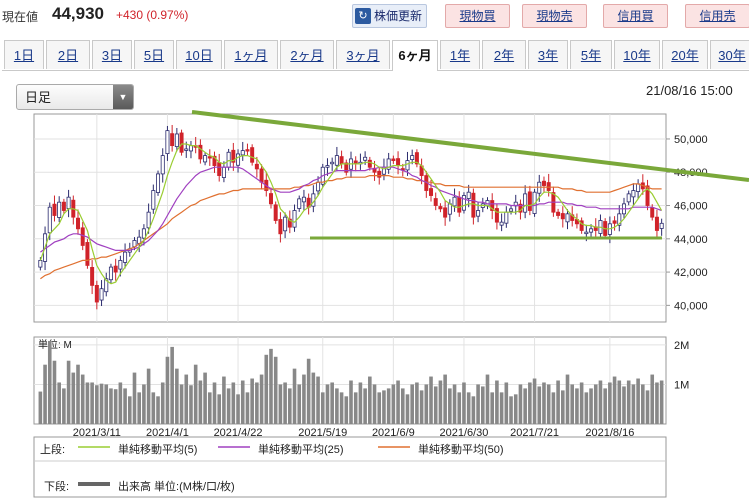 This screenshot has width=749, height=500. I want to click on legend-upper-label: 上段:, so click(53, 450).